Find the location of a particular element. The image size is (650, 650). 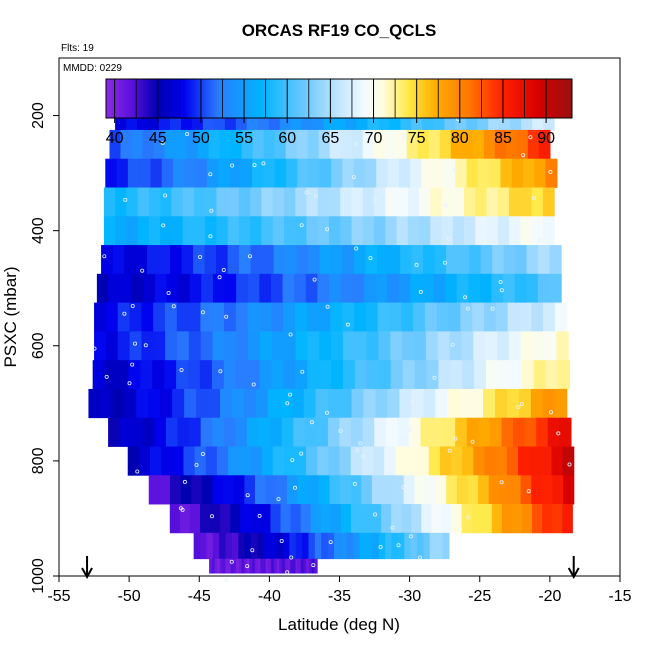

x-tick-label: -55 is located at coordinates (58, 596).